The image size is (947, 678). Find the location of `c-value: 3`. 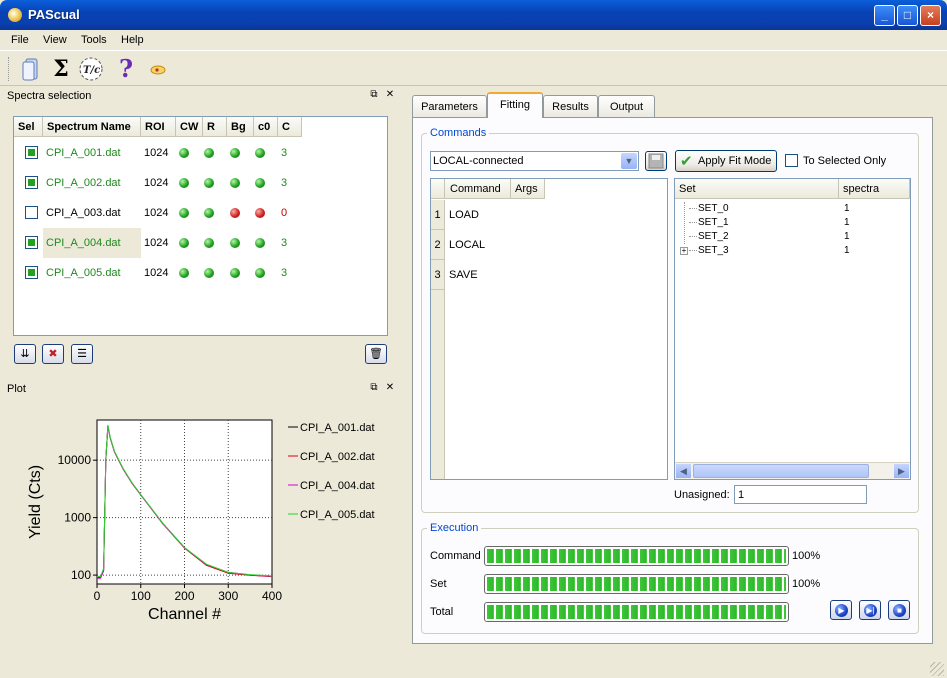

c-value: 3 is located at coordinates (284, 183).